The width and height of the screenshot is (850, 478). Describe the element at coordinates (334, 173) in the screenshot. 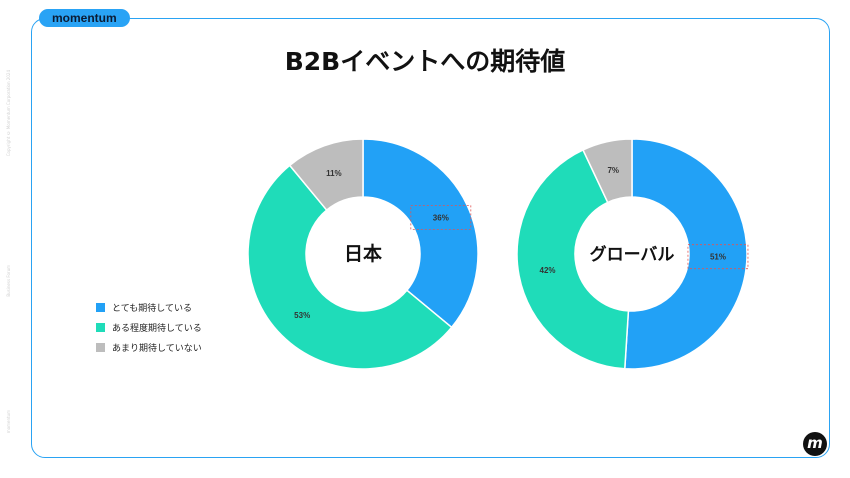

I see `donut-data-label-japan-low: 11%` at that location.